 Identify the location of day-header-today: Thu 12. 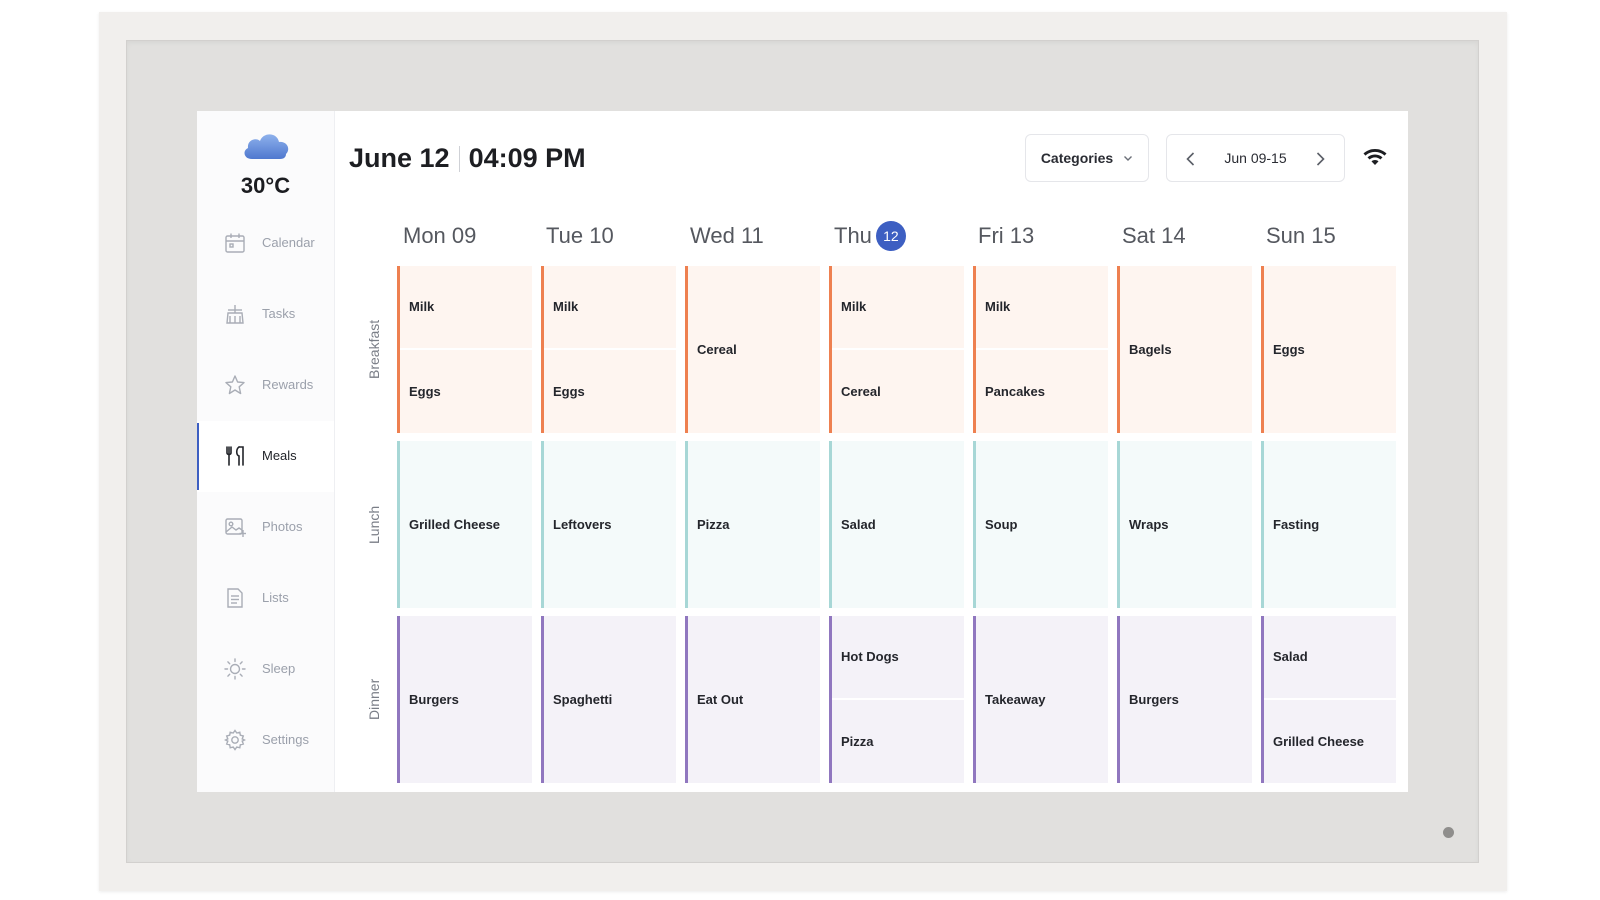
(870, 236).